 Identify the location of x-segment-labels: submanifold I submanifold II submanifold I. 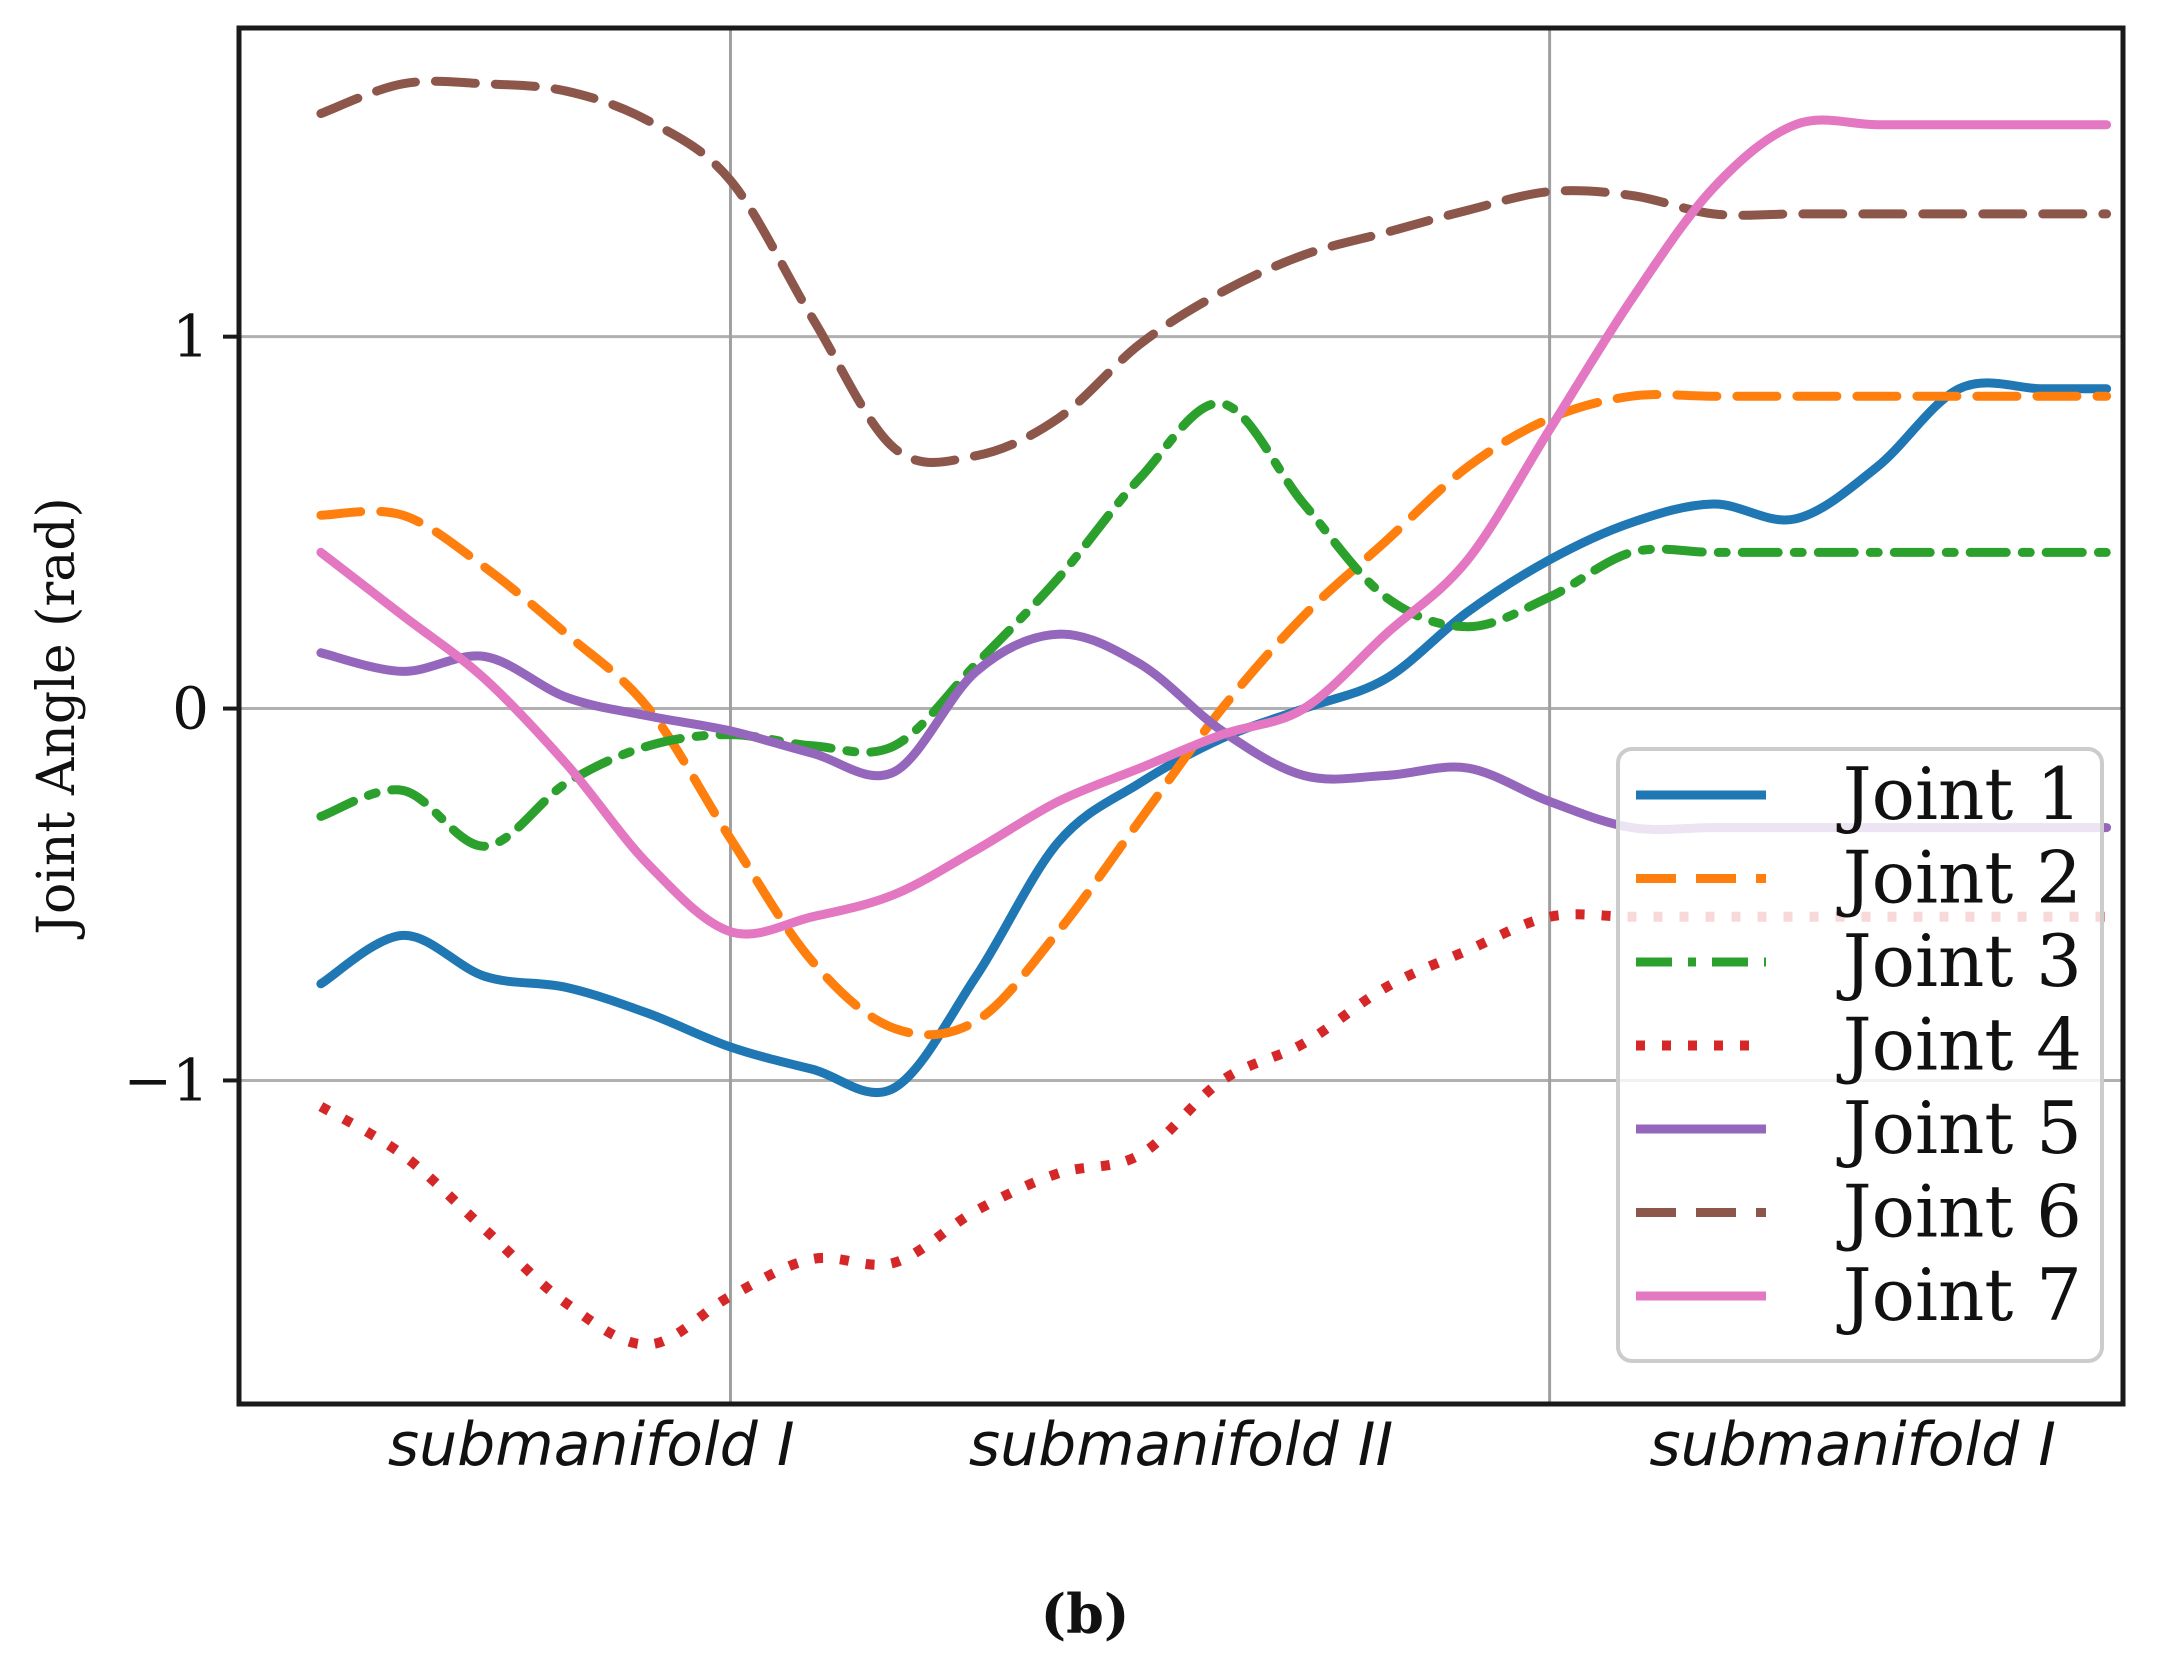
(1222, 1445).